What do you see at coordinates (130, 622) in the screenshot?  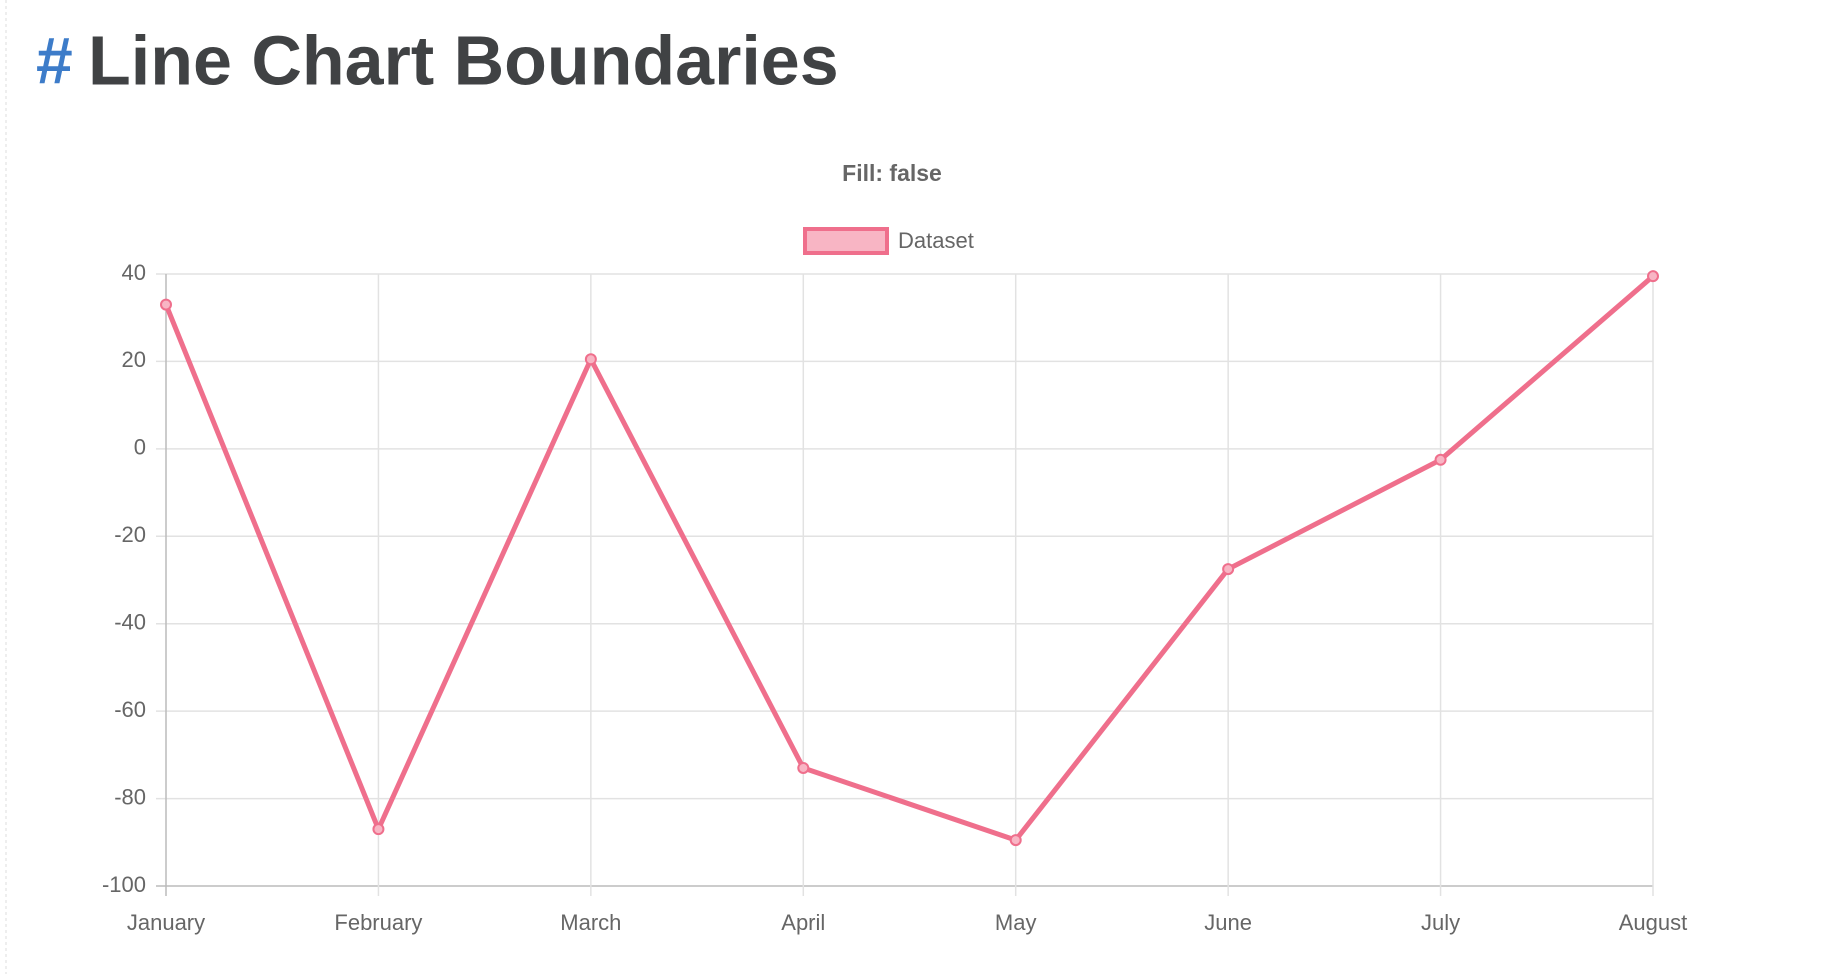 I see `y-tick-label: -40` at bounding box center [130, 622].